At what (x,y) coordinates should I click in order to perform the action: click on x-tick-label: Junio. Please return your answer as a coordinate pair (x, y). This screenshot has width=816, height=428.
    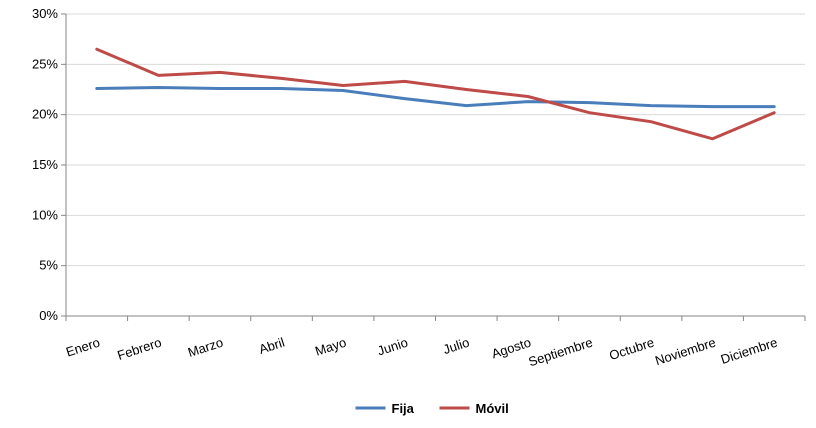
    Looking at the image, I should click on (392, 347).